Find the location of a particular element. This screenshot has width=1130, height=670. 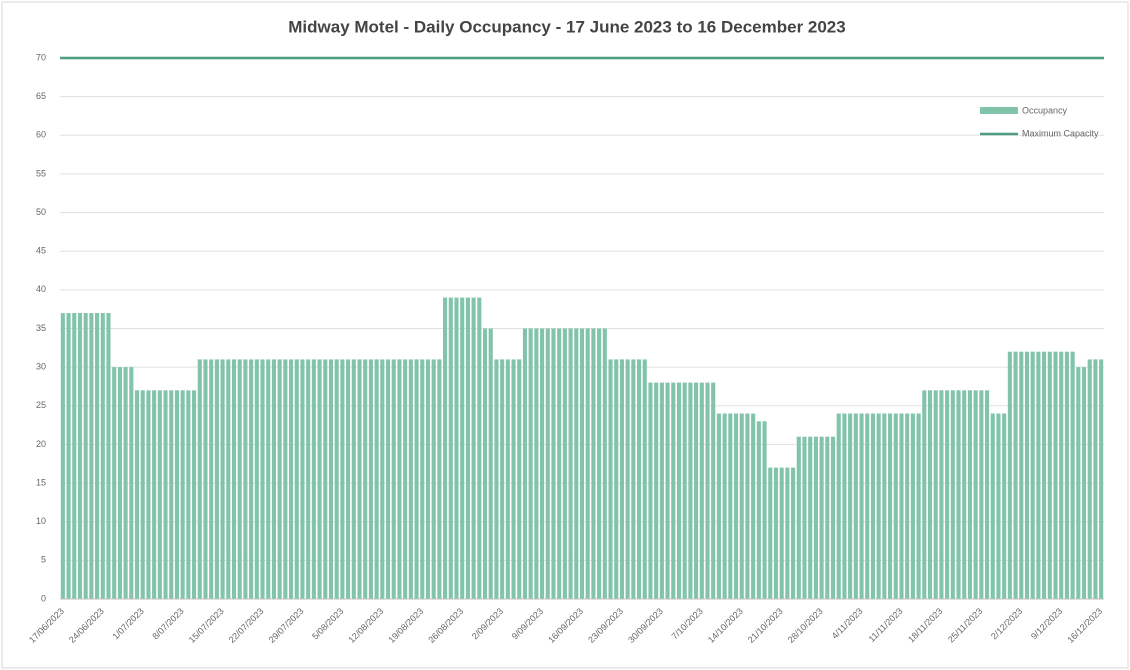

y-tick-label: 20 is located at coordinates (41, 444).